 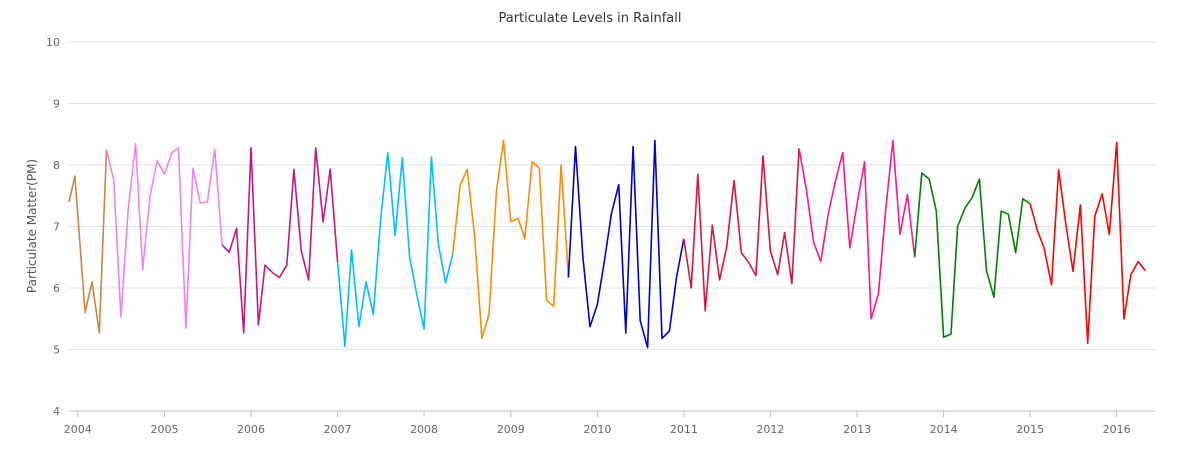 I want to click on x-tick-label: 2015, so click(x=1030, y=429).